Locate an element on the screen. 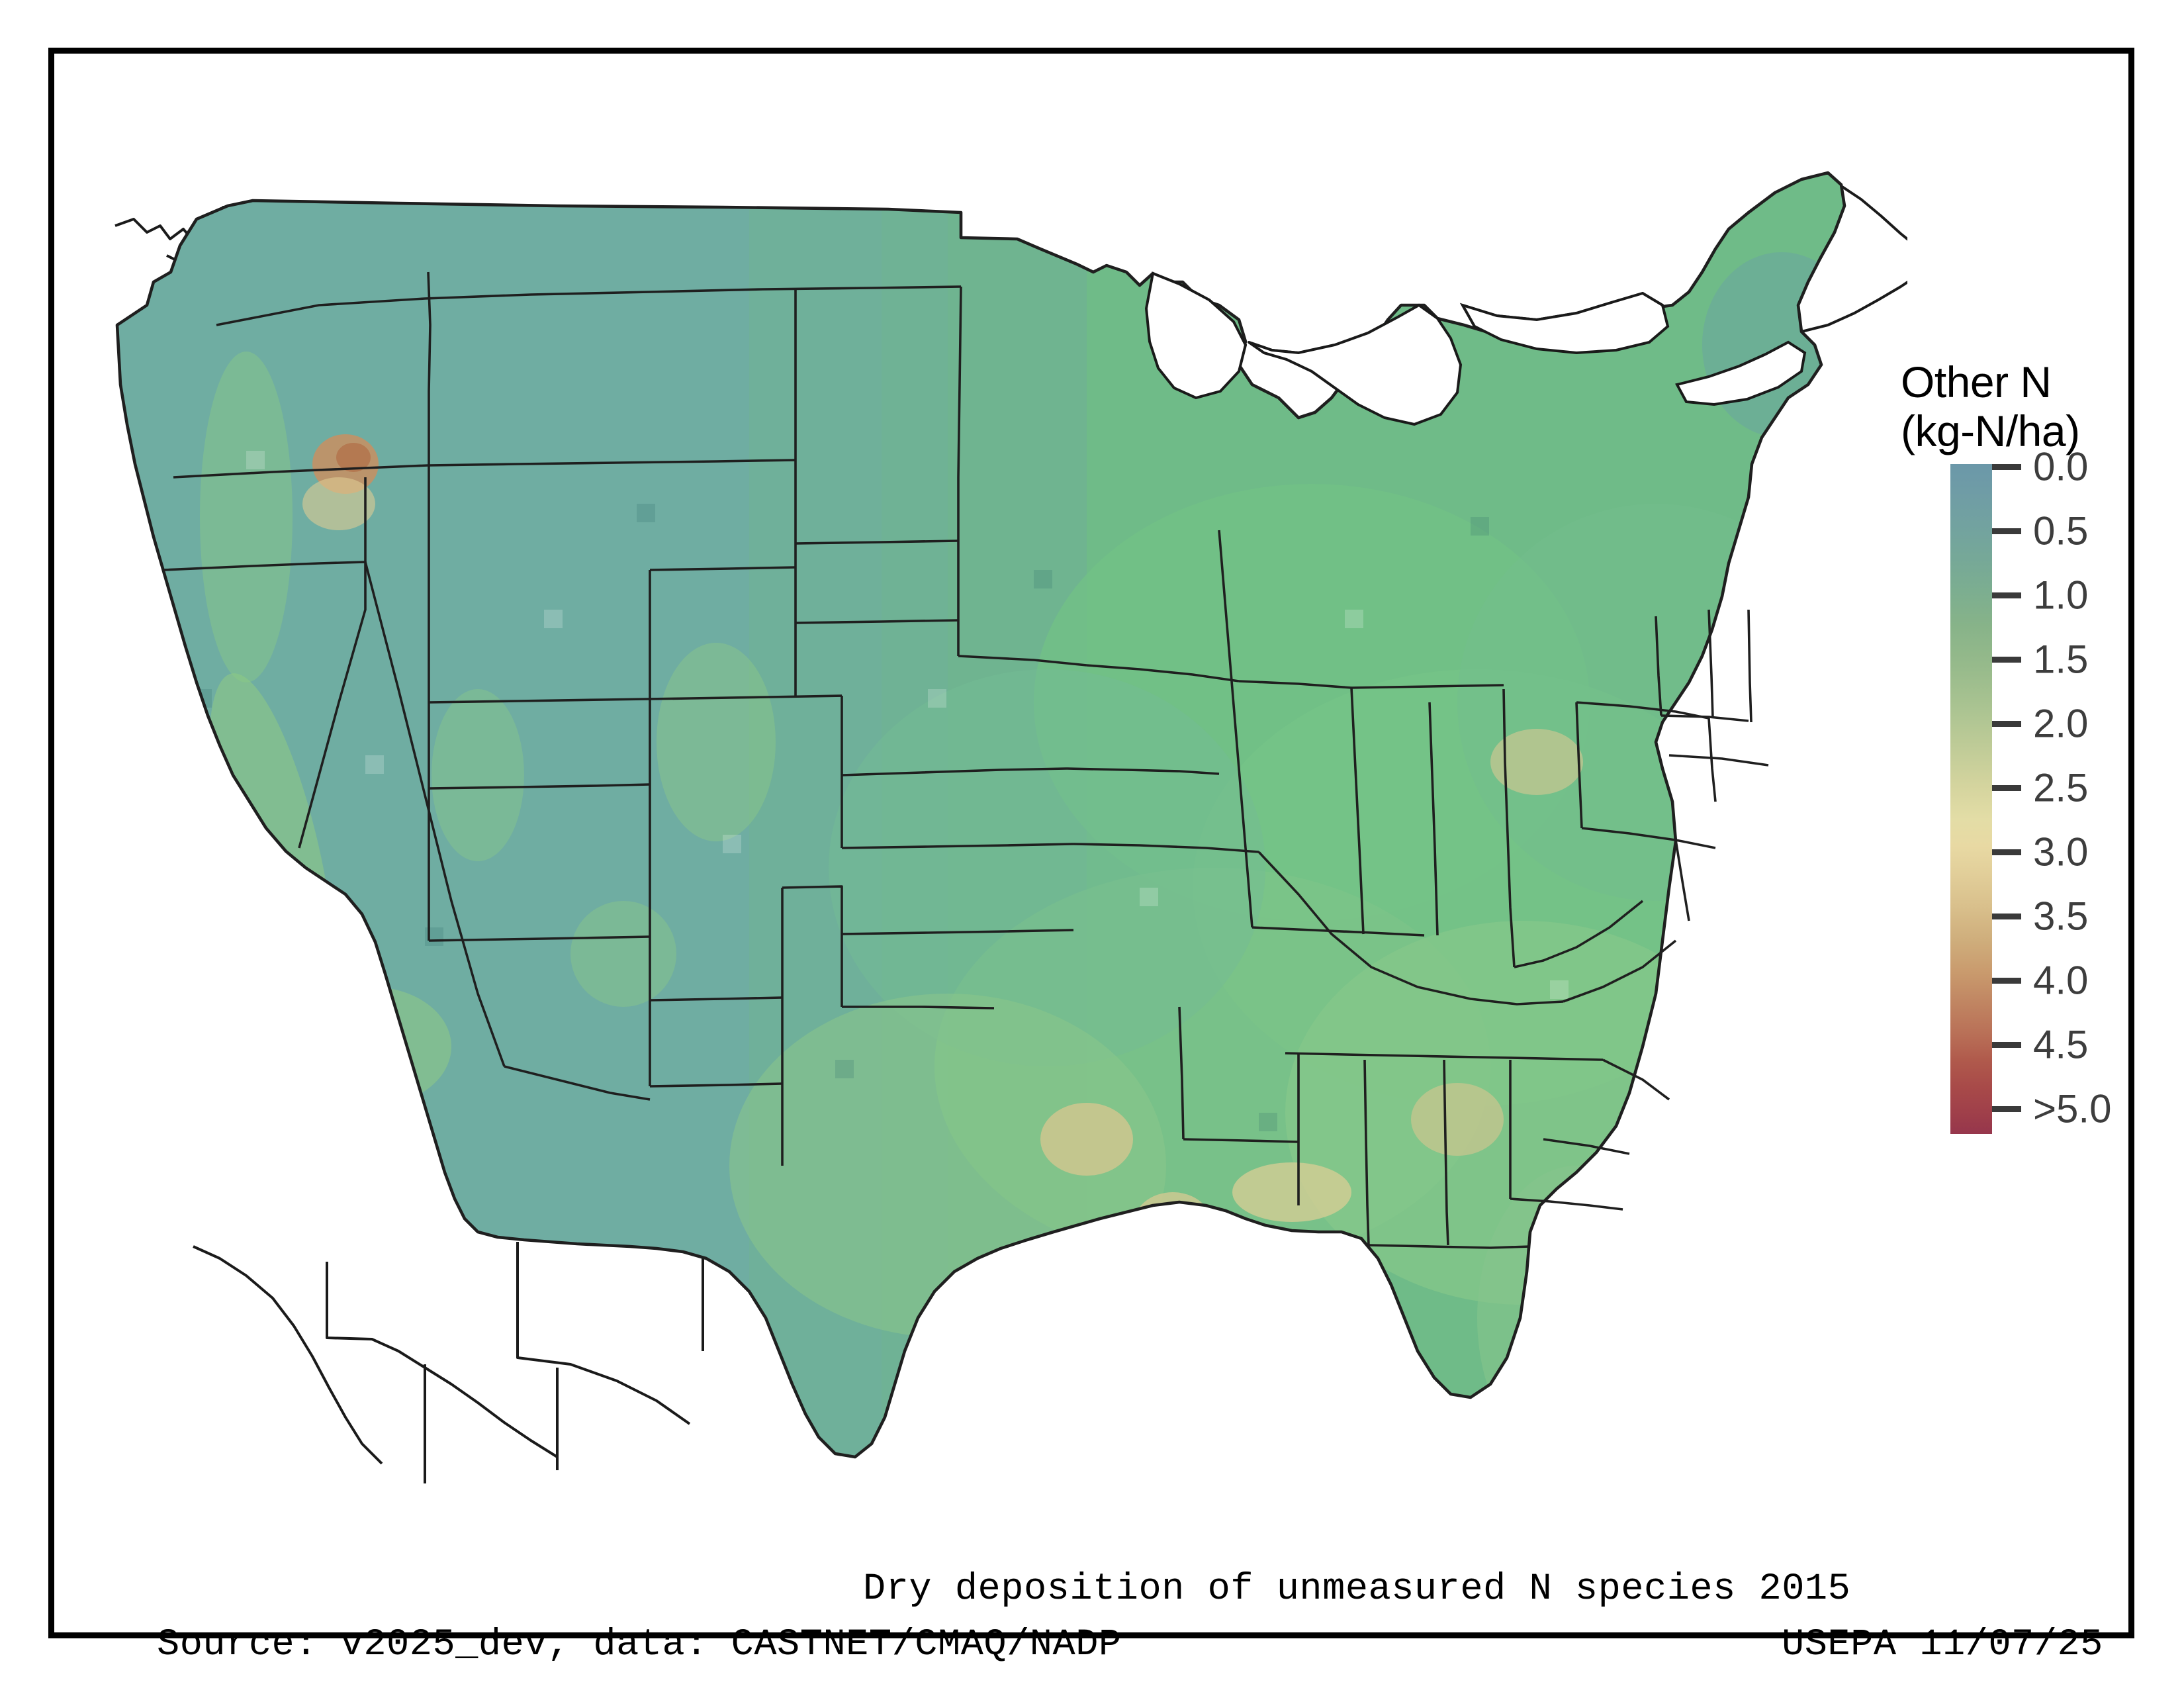 The image size is (2184, 1688). colorbar-label-8: 4.0 is located at coordinates (2061, 980).